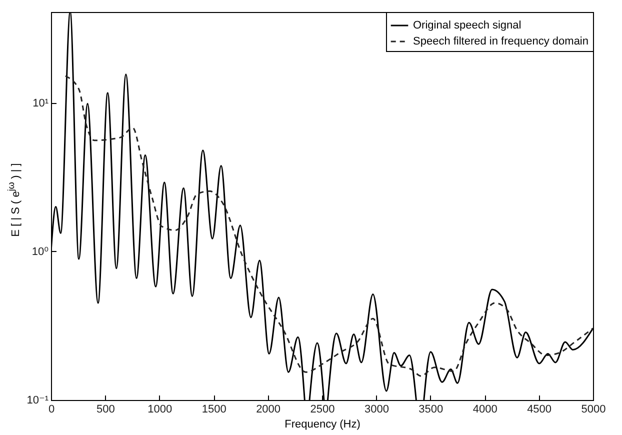  Describe the element at coordinates (214, 410) in the screenshot. I see `x-tick-label: 1500` at that location.